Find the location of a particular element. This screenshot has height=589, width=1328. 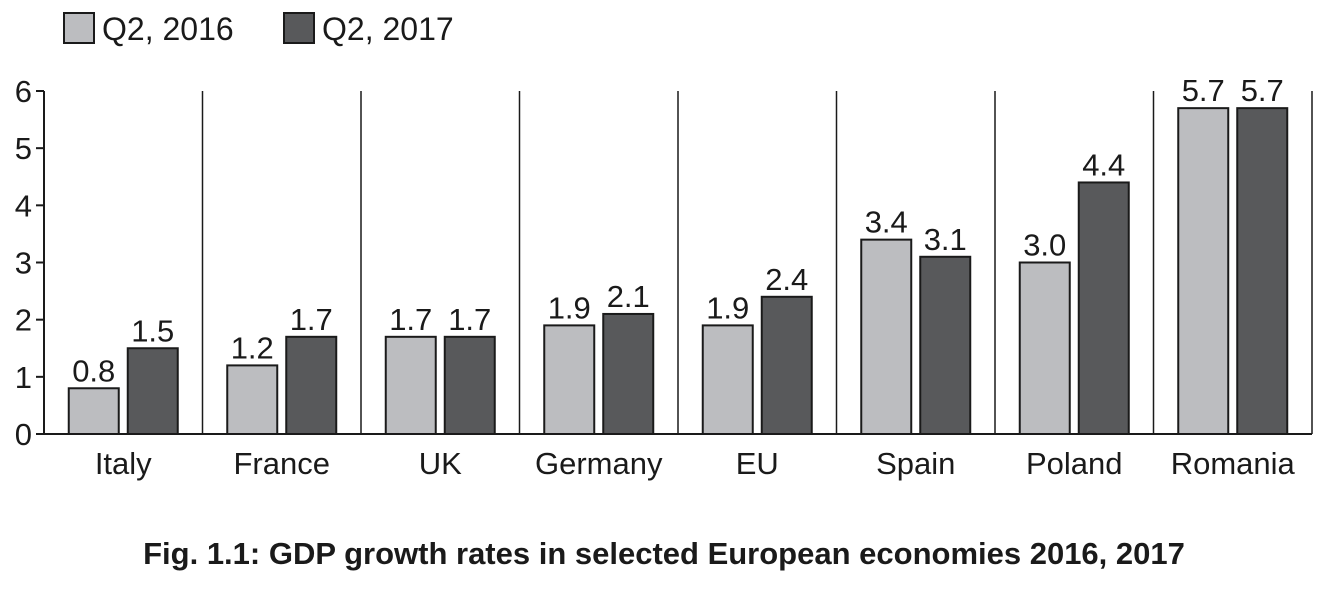

legend-label: Q2, 2016 is located at coordinates (168, 29).